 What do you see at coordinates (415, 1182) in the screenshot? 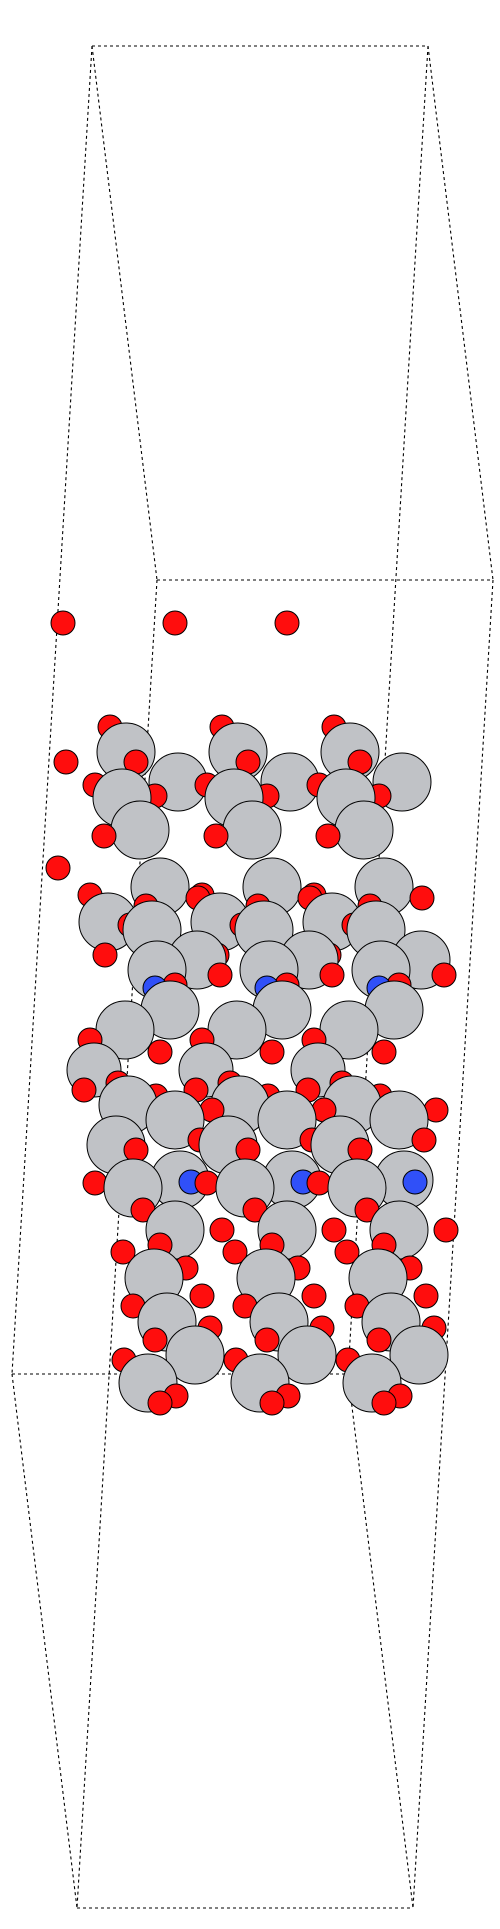
I see `nitrogen-atom` at bounding box center [415, 1182].